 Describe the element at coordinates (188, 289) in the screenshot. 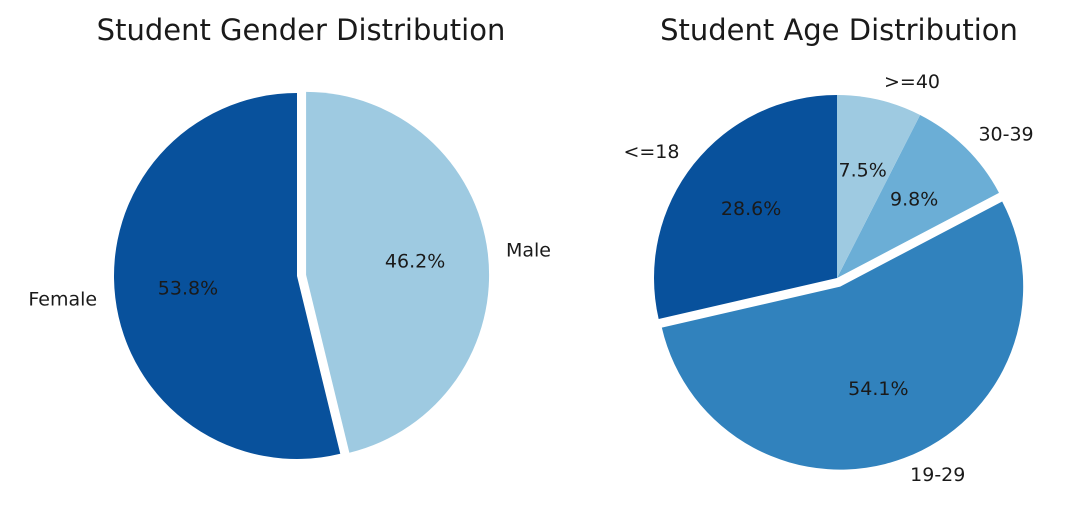

I see `gender-pct-female: 53.8%` at that location.